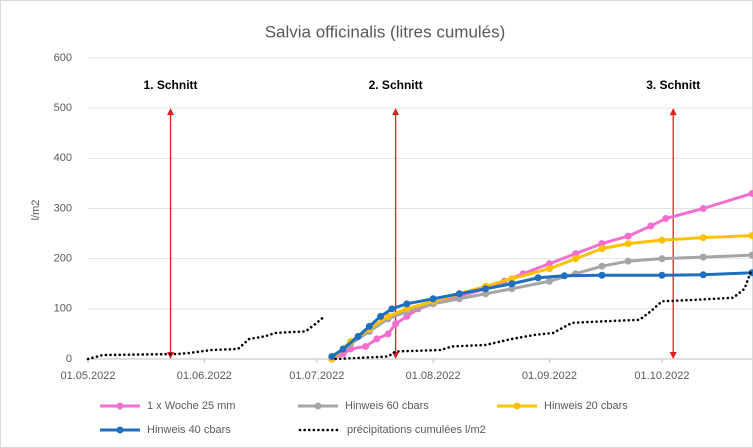 The image size is (753, 448). I want to click on y-tick-label: 300, so click(63, 208).